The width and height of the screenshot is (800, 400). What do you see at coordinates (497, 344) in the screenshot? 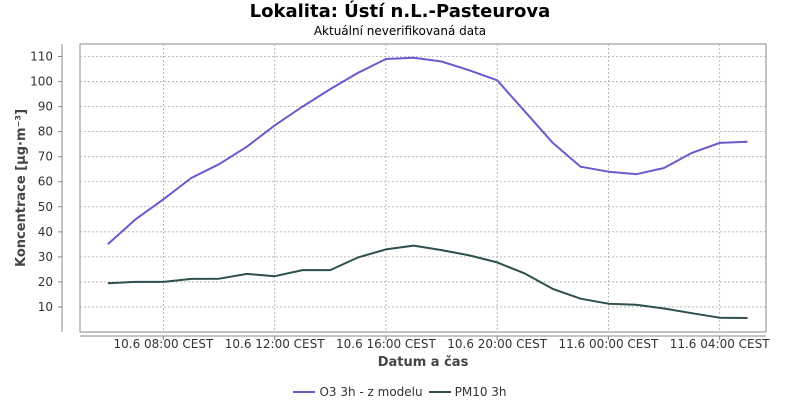
I see `x-tick-label: 10.6 20:00 CEST` at bounding box center [497, 344].